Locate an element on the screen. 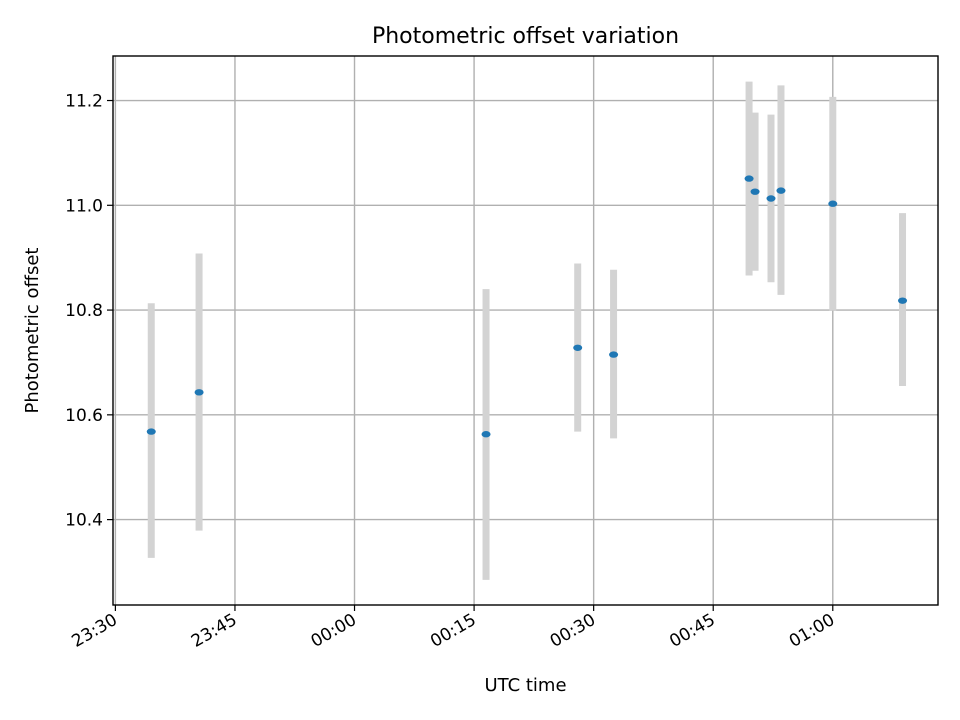 The width and height of the screenshot is (960, 720). y-axis-ticks: 10.4 10.6 10.8 11.0 11.2 is located at coordinates (89, 311).